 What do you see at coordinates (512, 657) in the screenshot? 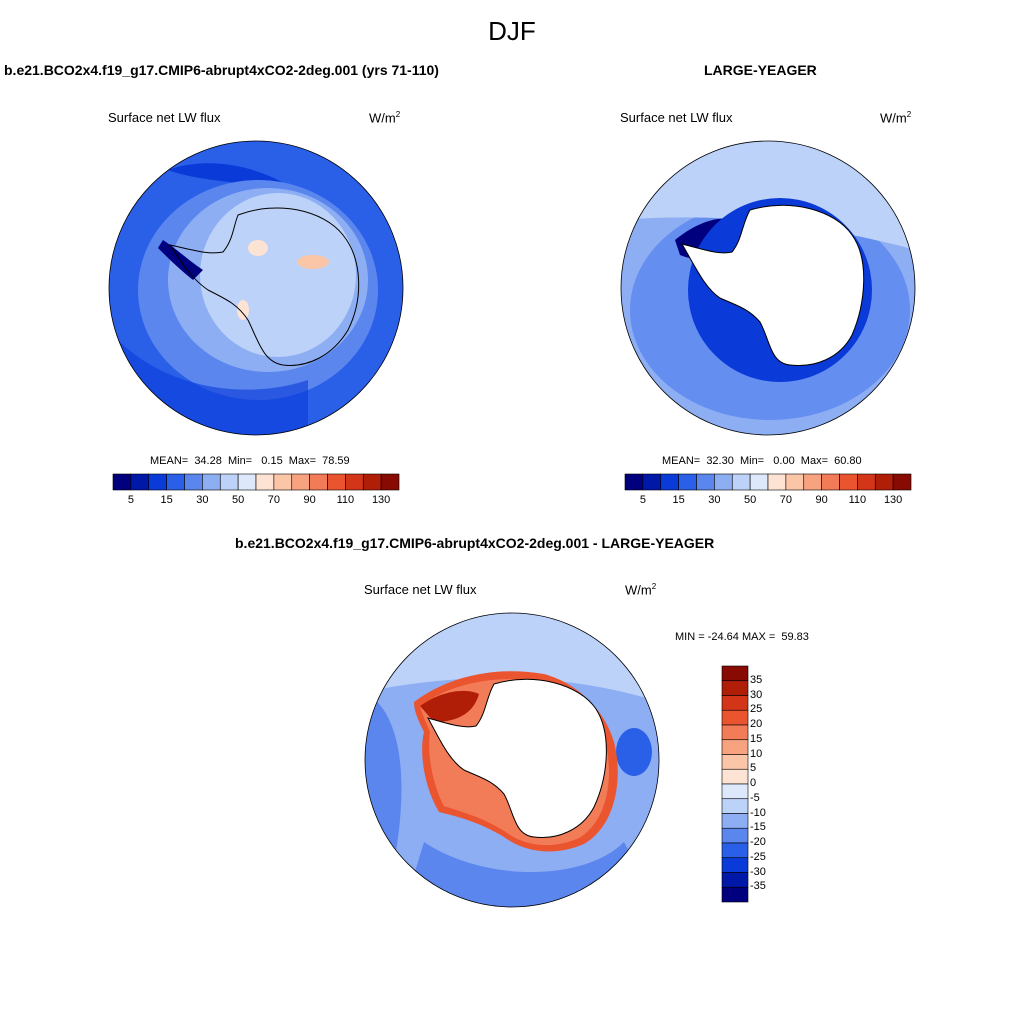
I see `field-pale` at bounding box center [512, 657].